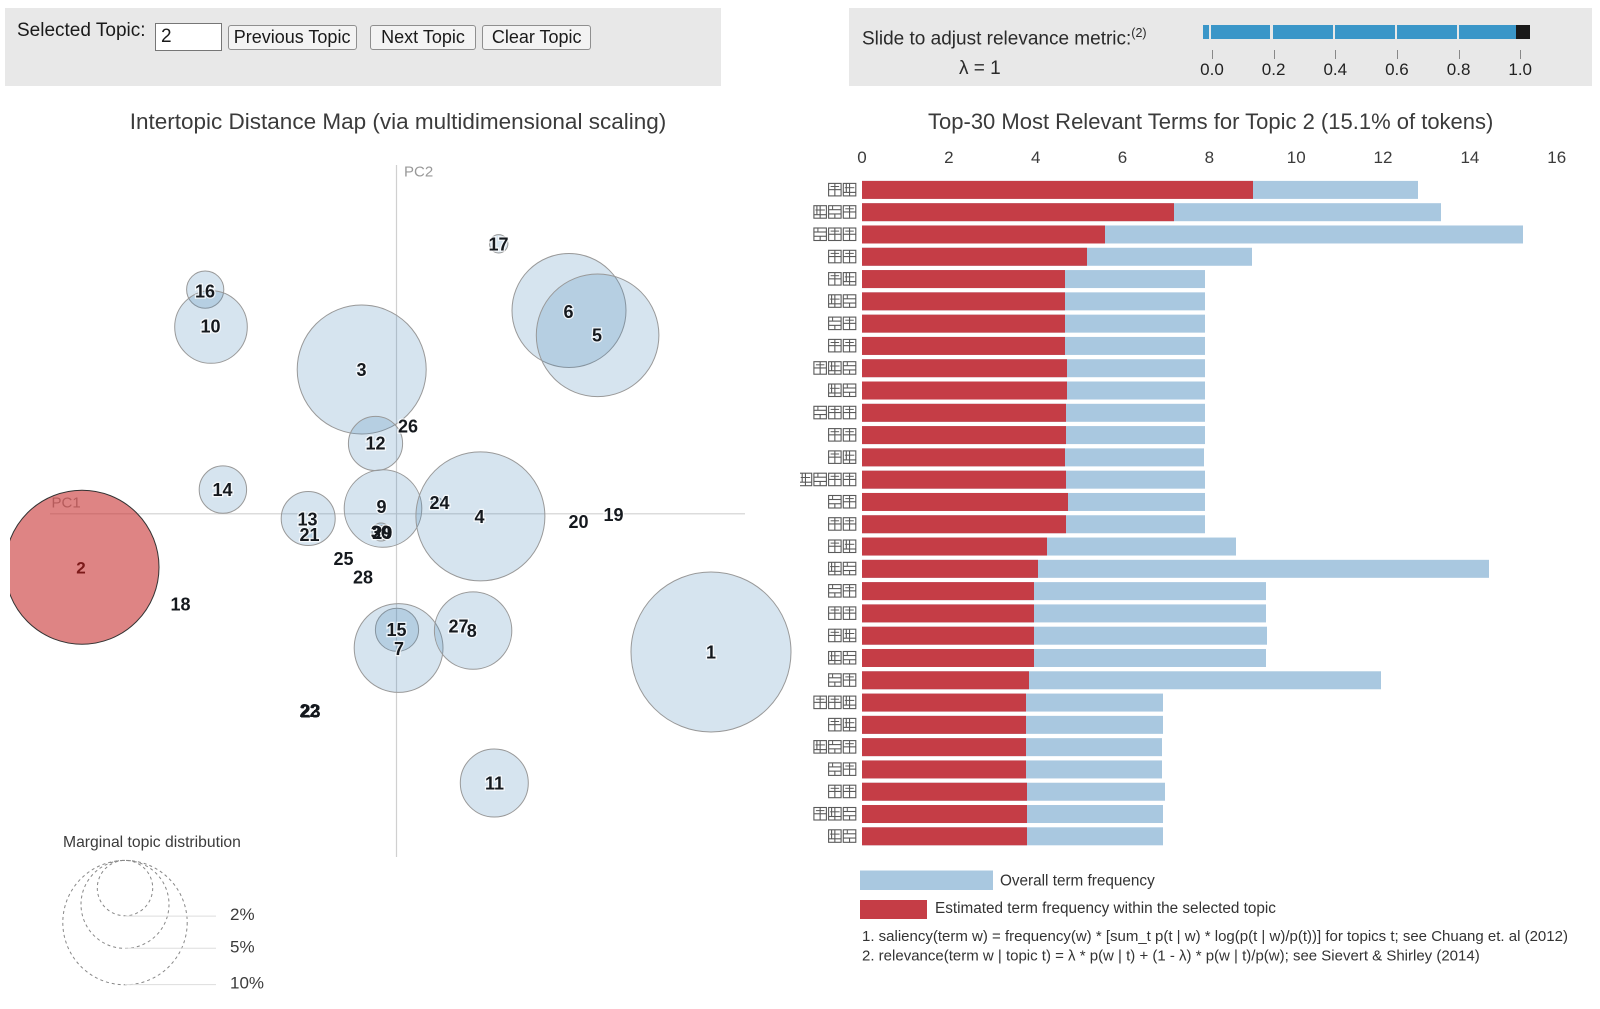 The image size is (1600, 1009). I want to click on svg-text: 5, so click(597, 335).